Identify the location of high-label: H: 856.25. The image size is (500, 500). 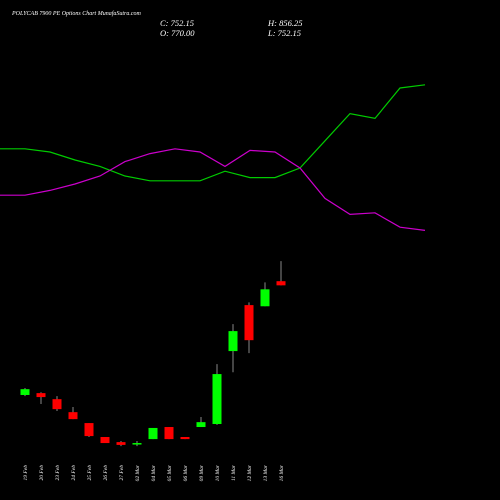
(284, 23).